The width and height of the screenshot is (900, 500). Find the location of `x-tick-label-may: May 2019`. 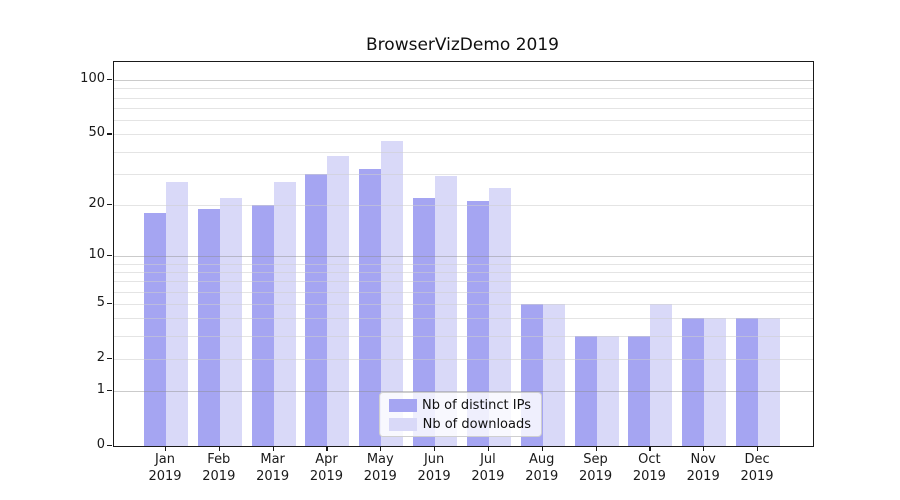

x-tick-label-may: May 2019 is located at coordinates (380, 468).